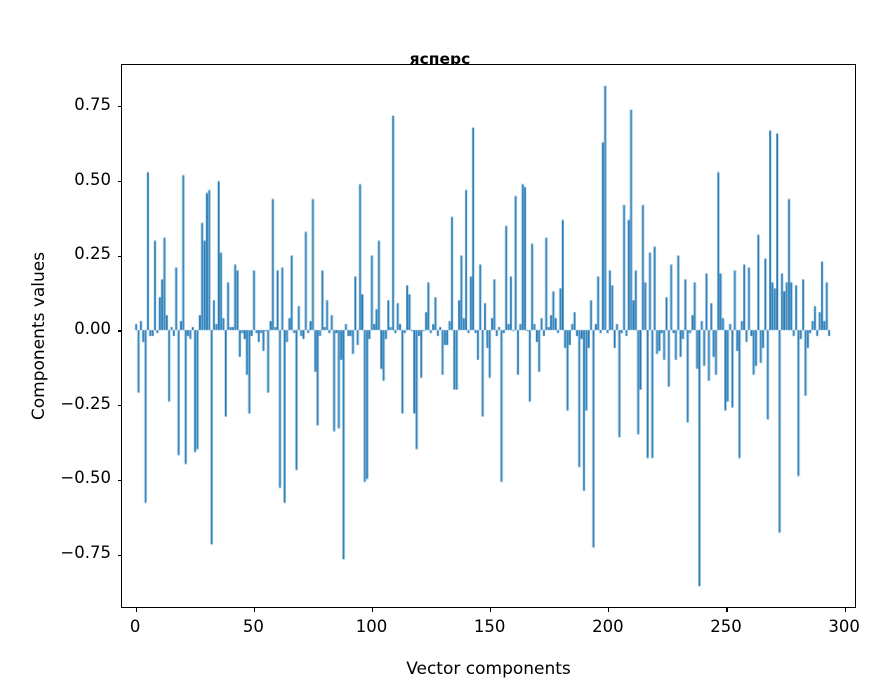 The image size is (880, 696). What do you see at coordinates (92, 329) in the screenshot?
I see `y-tick-label: 0.00` at bounding box center [92, 329].